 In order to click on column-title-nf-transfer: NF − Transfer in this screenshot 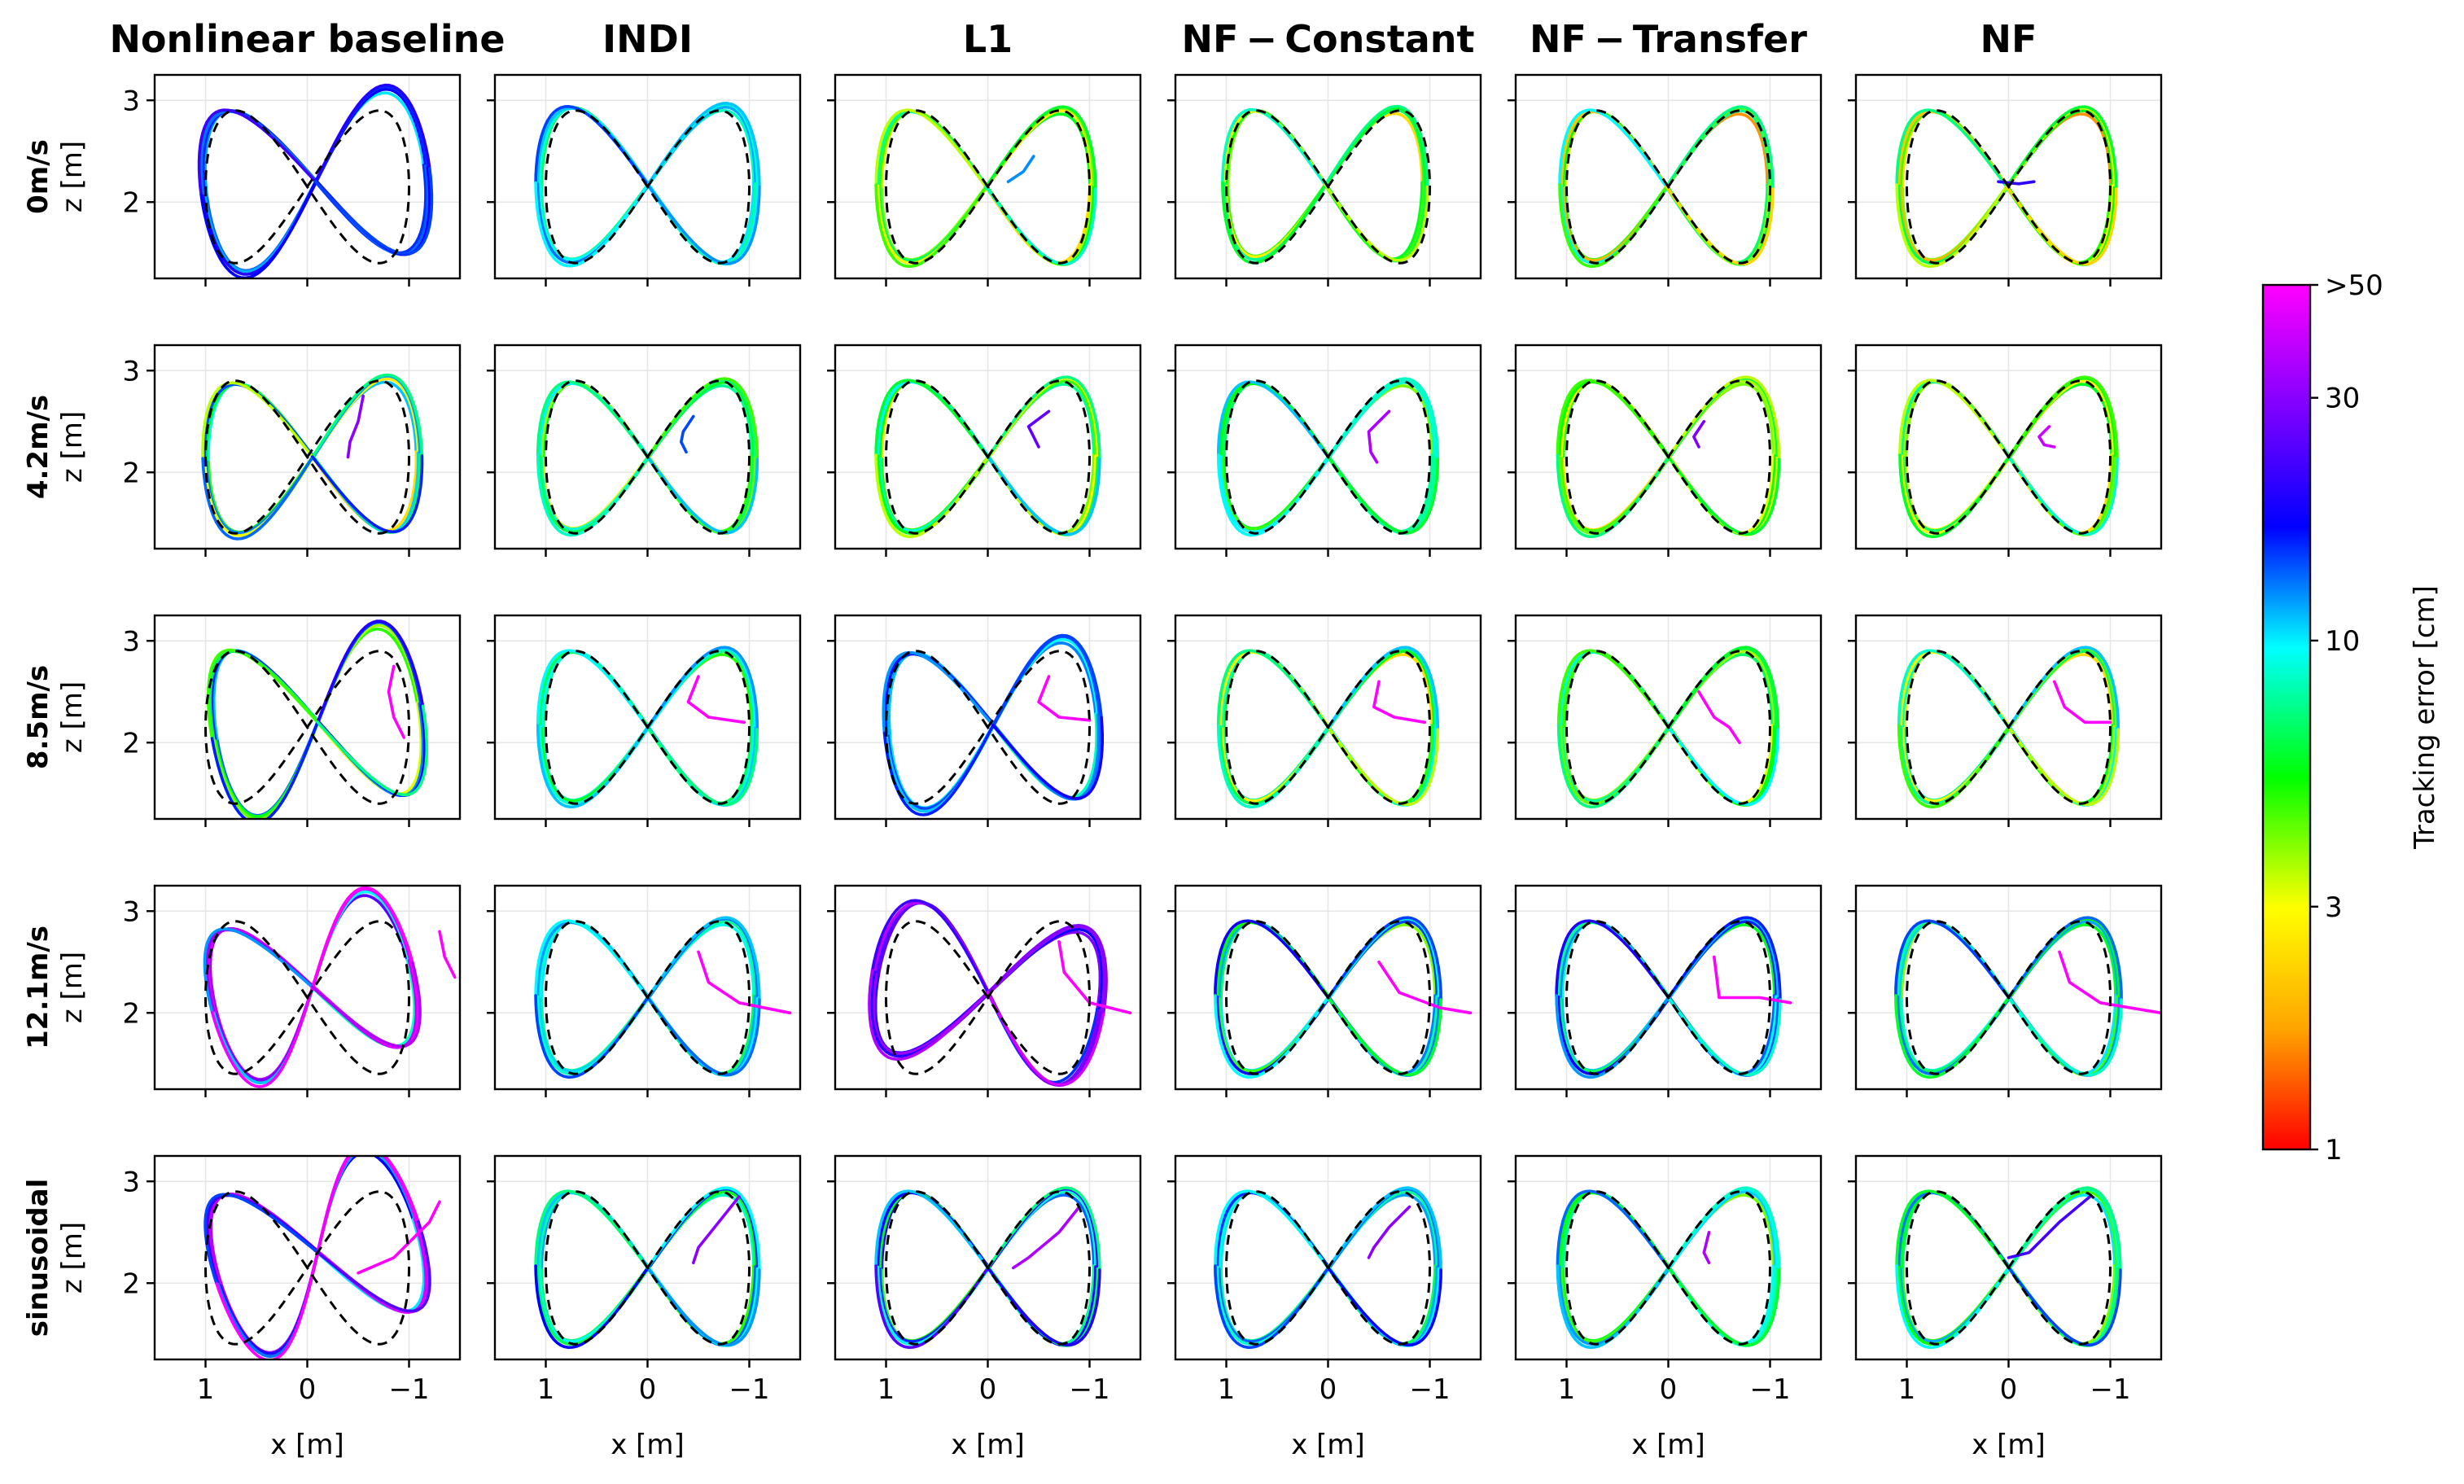, I will do `click(1669, 39)`.